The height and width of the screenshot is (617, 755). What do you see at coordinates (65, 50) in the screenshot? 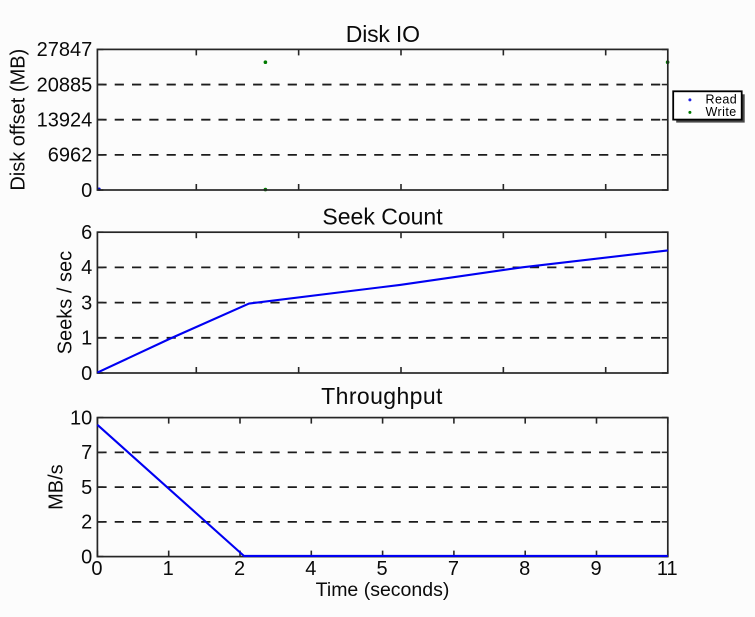
I see `svg-text: 27847` at bounding box center [65, 50].